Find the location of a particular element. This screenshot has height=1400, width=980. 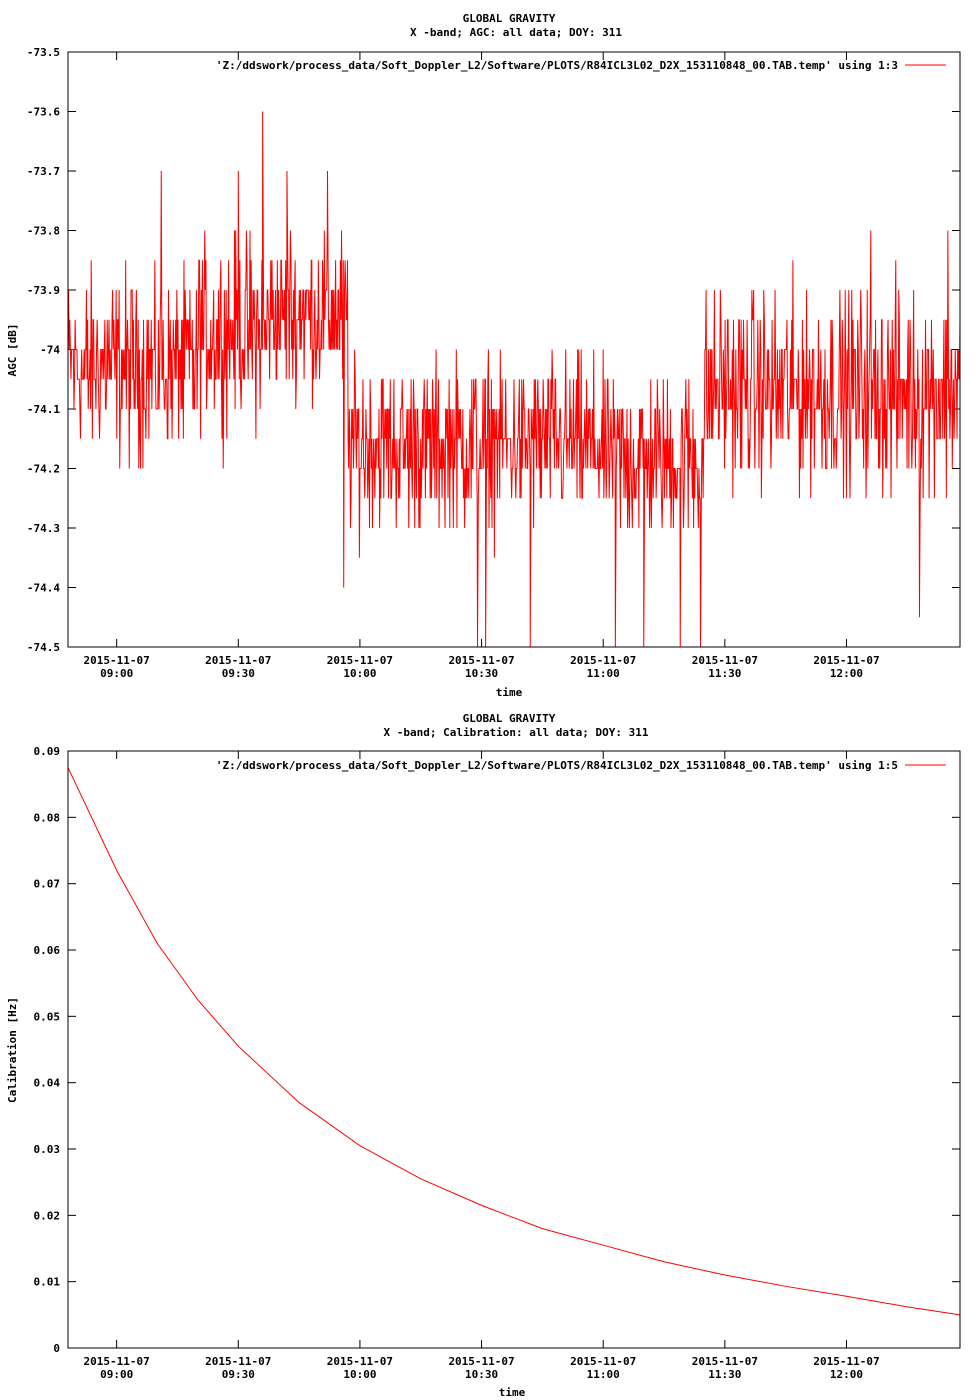

agc-y-tick-label: -73.6 is located at coordinates (43, 112).